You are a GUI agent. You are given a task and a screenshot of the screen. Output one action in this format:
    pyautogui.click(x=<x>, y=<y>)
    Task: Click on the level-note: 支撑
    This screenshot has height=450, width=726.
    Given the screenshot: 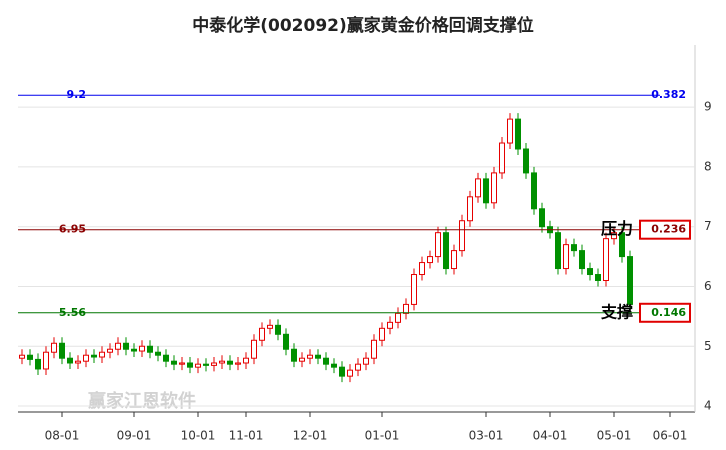 What is the action you would take?
    pyautogui.click(x=616, y=311)
    